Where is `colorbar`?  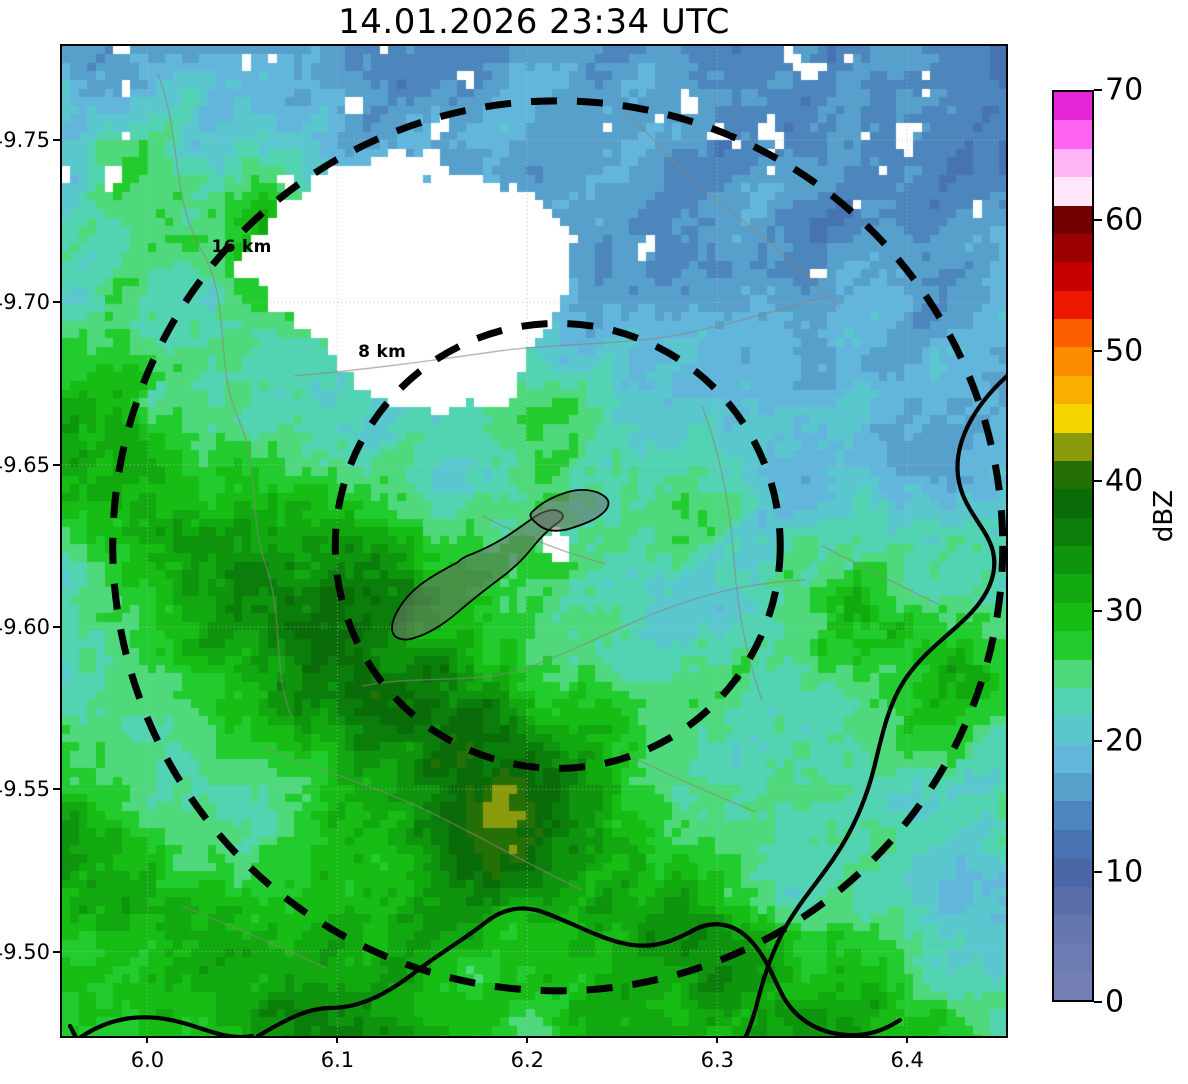
colorbar is located at coordinates (1073, 546).